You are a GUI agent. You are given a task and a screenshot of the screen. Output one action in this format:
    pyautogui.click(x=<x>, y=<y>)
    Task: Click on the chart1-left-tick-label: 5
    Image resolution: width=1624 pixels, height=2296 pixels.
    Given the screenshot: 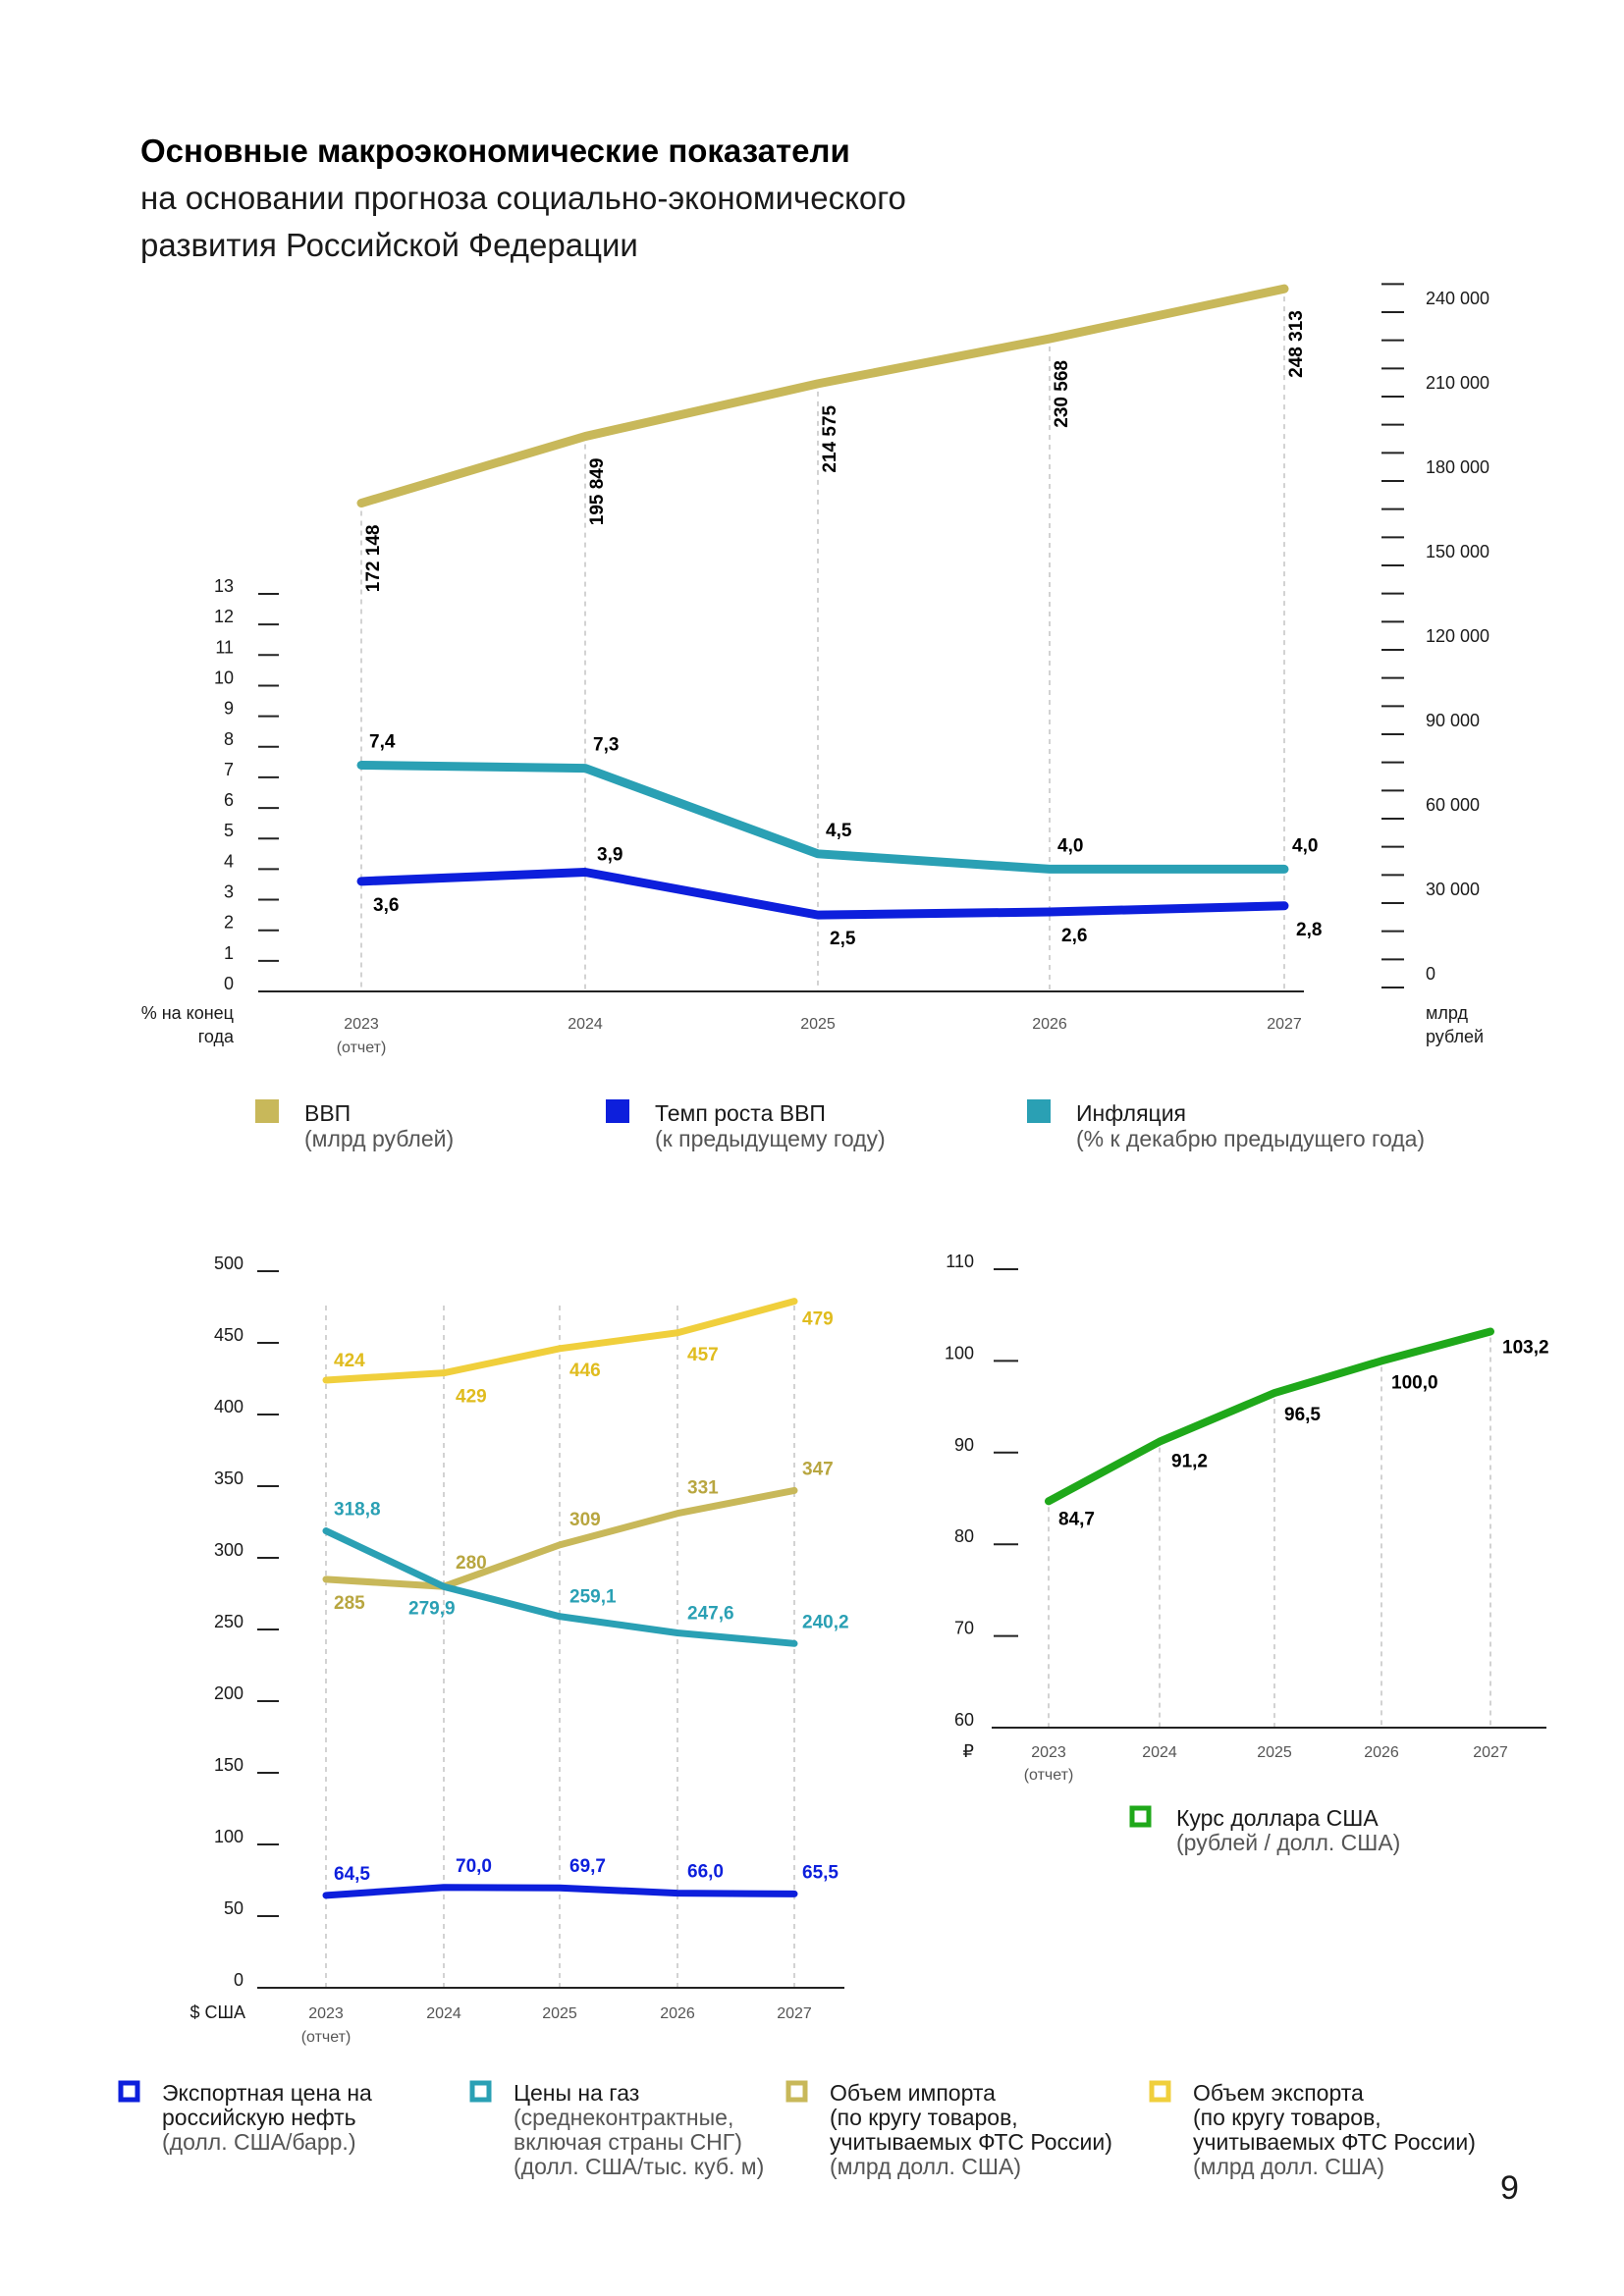 What is the action you would take?
    pyautogui.click(x=229, y=830)
    